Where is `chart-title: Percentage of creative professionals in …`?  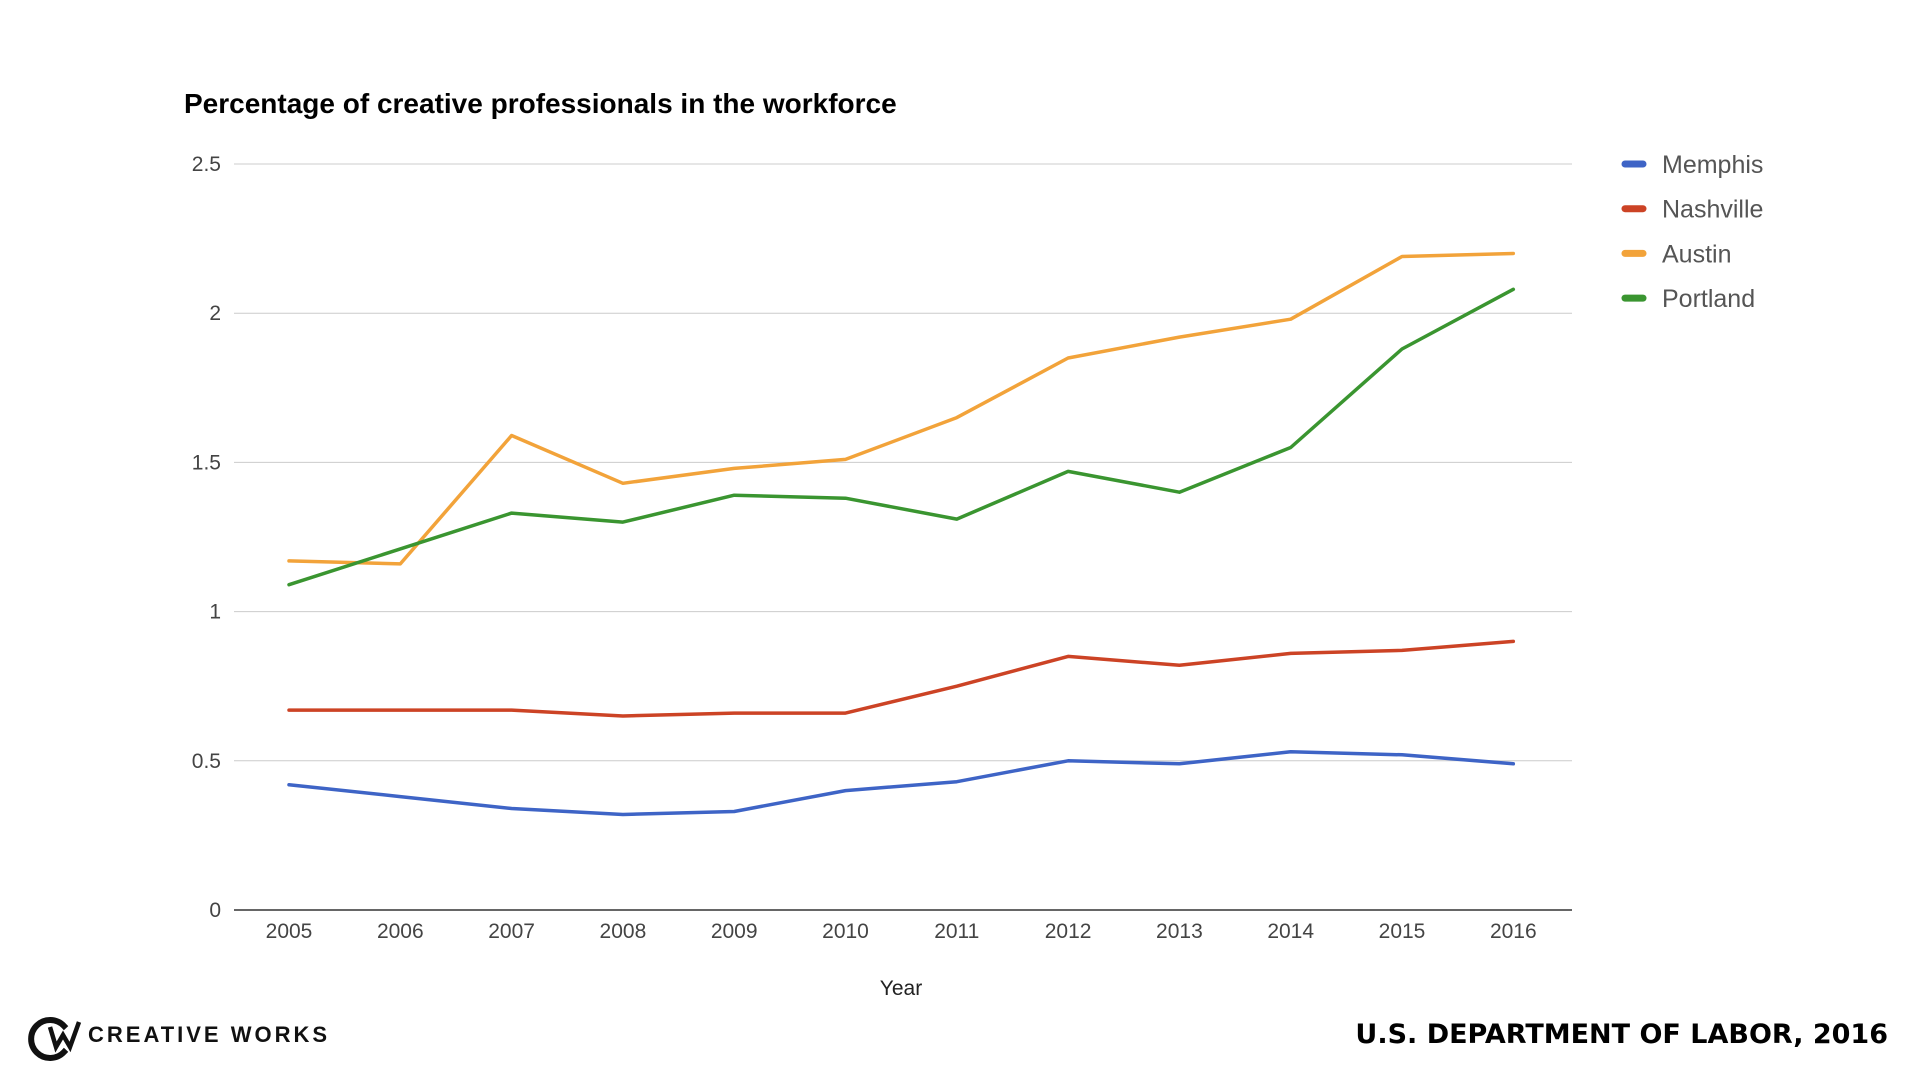 chart-title: Percentage of creative professionals in … is located at coordinates (540, 103).